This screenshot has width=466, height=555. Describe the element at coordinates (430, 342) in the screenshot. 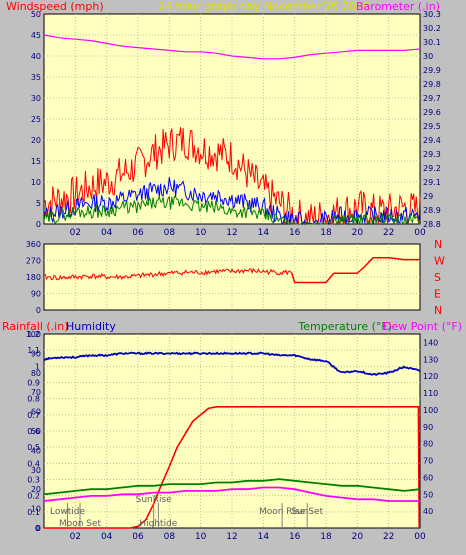

I see `y-tick-label: 140` at that location.